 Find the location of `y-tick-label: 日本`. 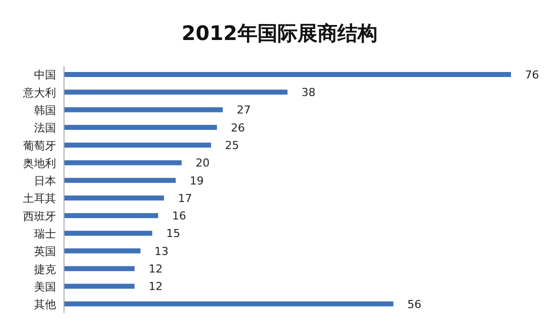

y-tick-label: 日本 is located at coordinates (45, 181).